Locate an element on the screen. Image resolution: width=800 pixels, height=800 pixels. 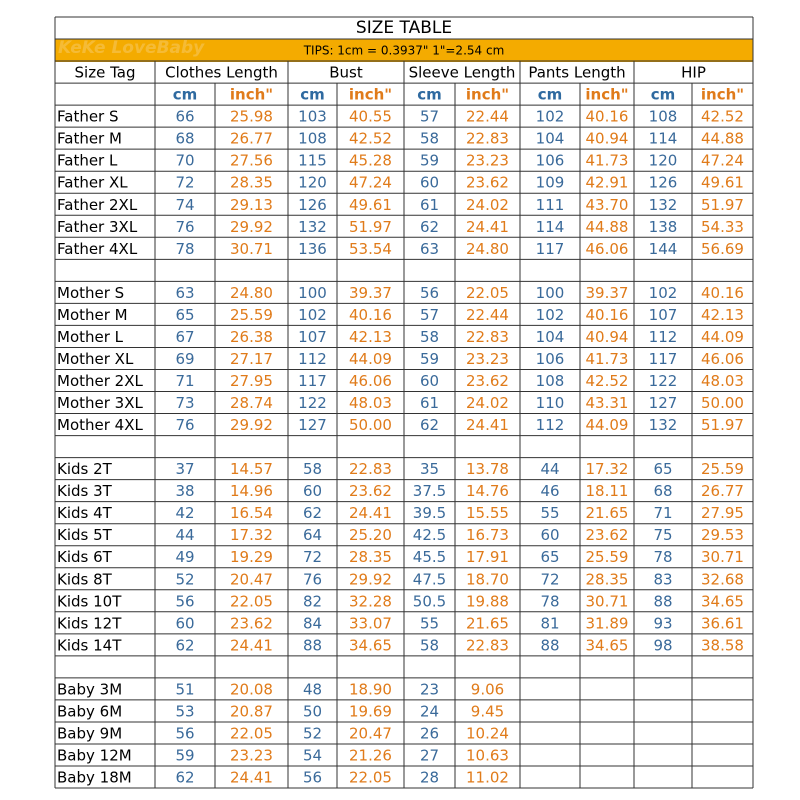
size-value: 56 is located at coordinates (184, 601).